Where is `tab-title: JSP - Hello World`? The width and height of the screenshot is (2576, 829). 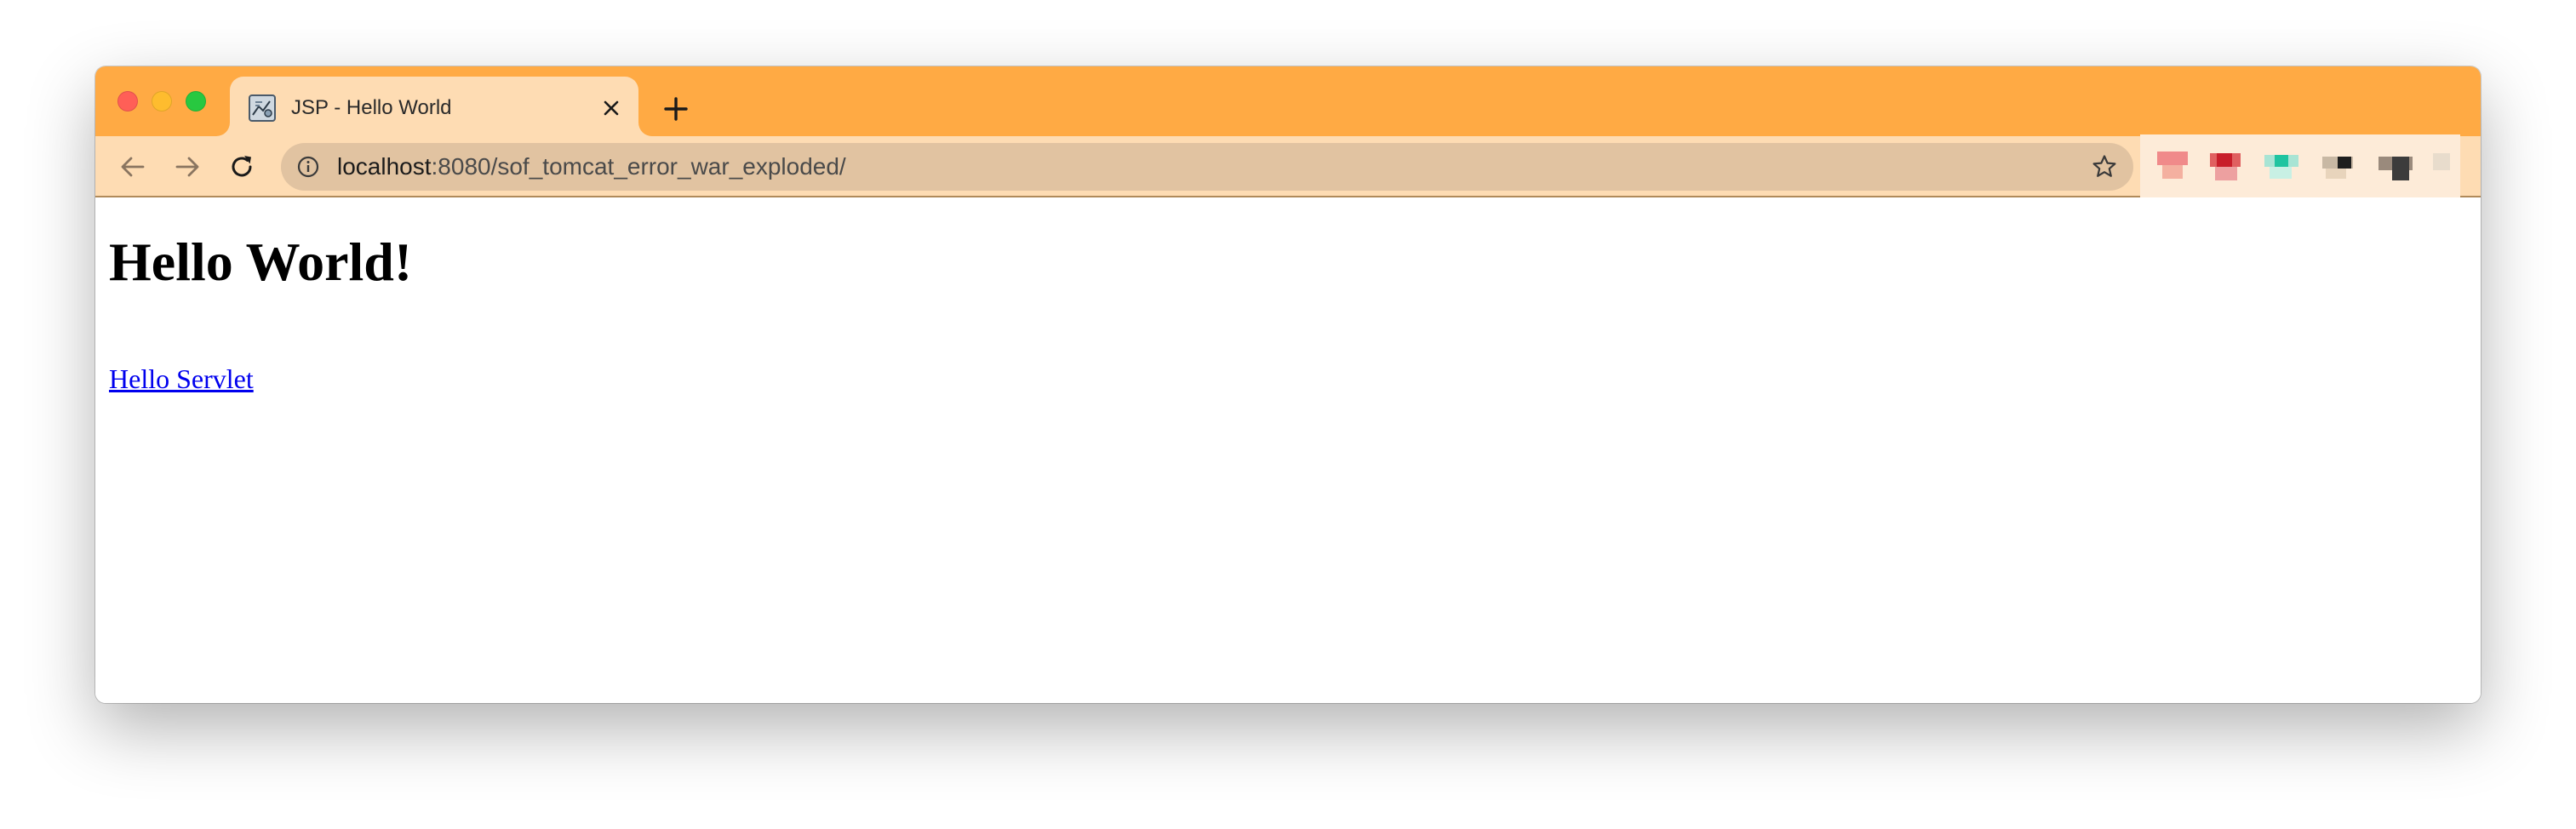 tab-title: JSP - Hello World is located at coordinates (372, 108).